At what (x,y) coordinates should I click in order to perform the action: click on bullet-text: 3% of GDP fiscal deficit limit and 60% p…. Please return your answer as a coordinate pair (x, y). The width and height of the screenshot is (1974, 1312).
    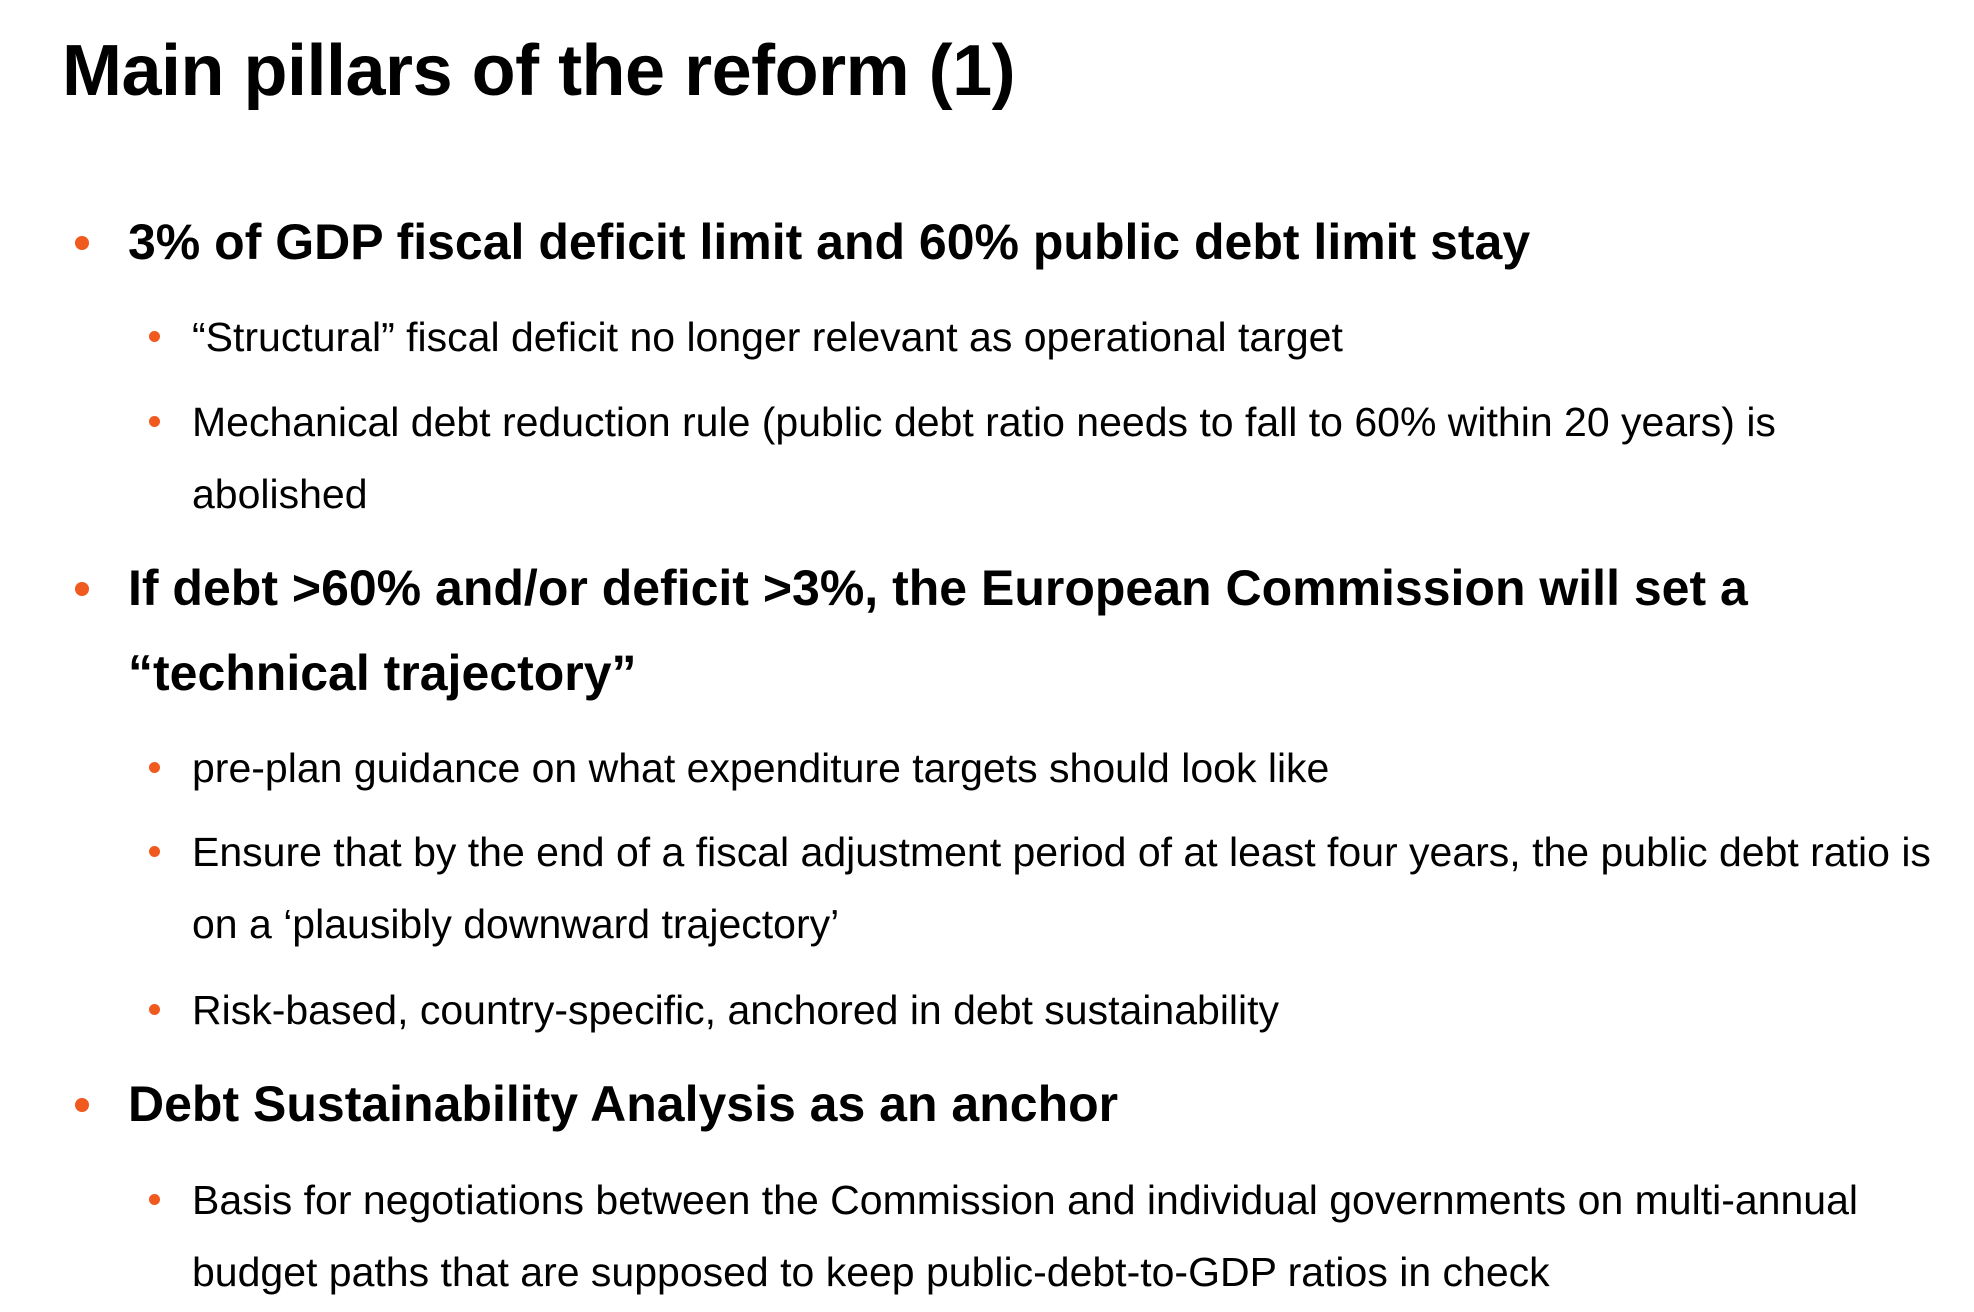
    Looking at the image, I should click on (829, 242).